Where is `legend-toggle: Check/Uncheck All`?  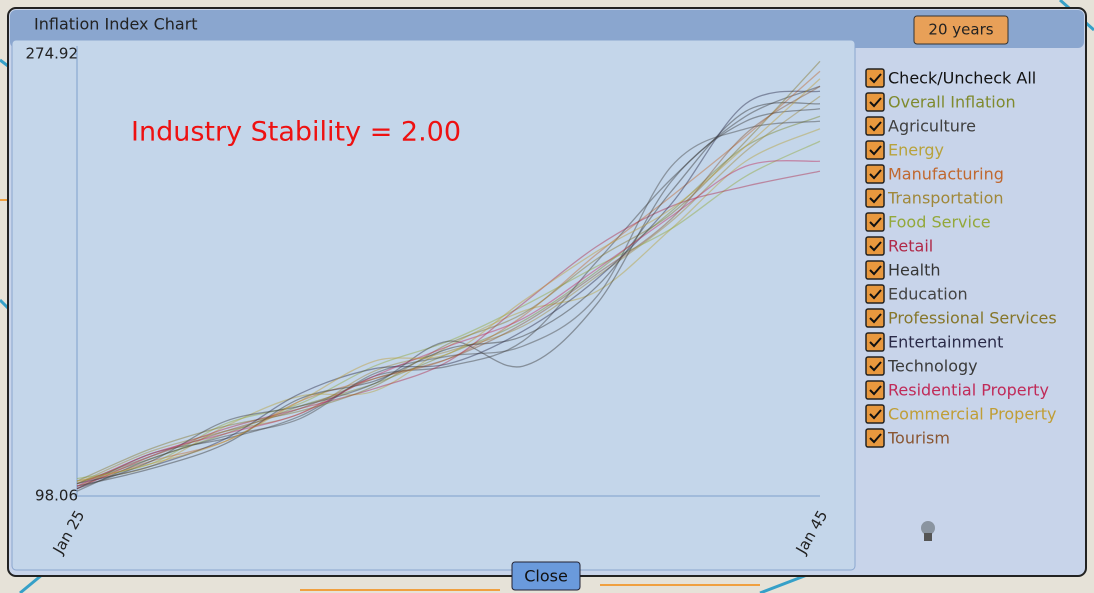
legend-toggle: Check/Uncheck All is located at coordinates (962, 78).